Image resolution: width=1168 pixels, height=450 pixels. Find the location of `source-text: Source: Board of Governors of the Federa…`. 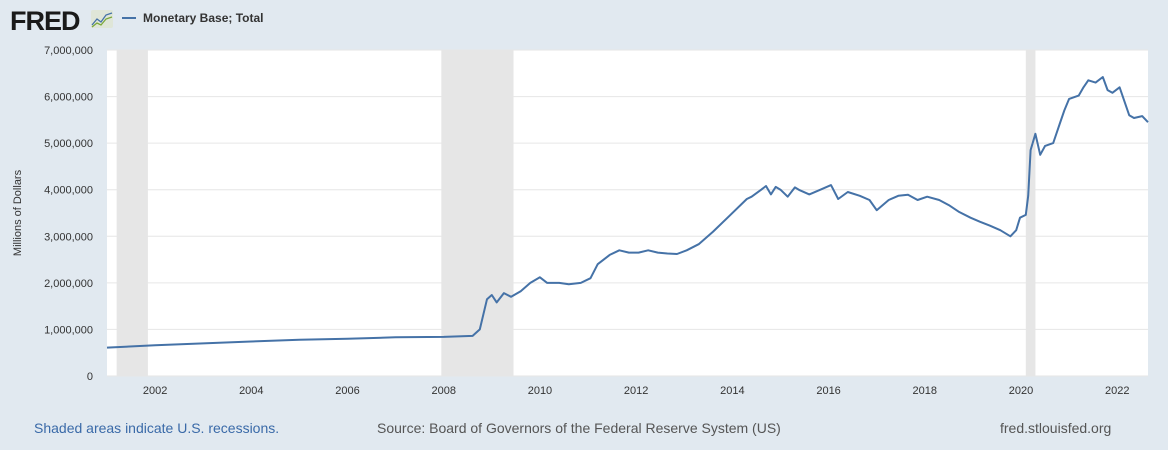

source-text: Source: Board of Governors of the Federa… is located at coordinates (579, 428).